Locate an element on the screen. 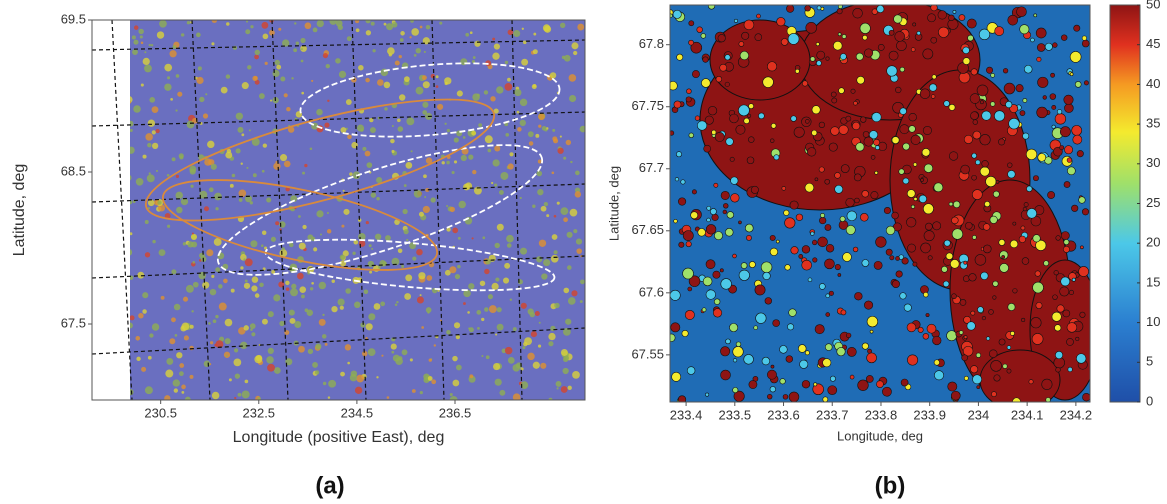 This screenshot has height=504, width=1167. x-tick-label: 233.5 is located at coordinates (735, 414).